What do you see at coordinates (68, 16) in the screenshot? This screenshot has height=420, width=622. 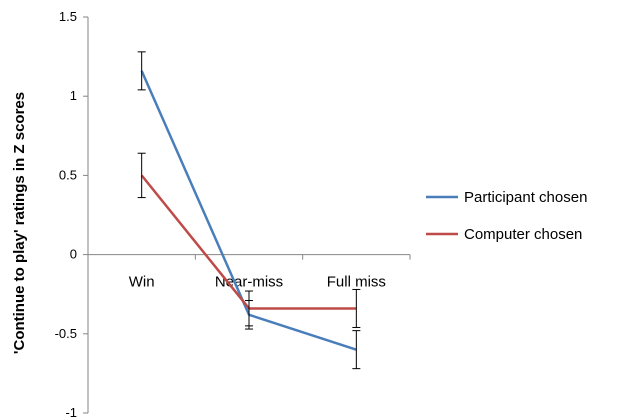 I see `y-tick-label: 1.5` at bounding box center [68, 16].